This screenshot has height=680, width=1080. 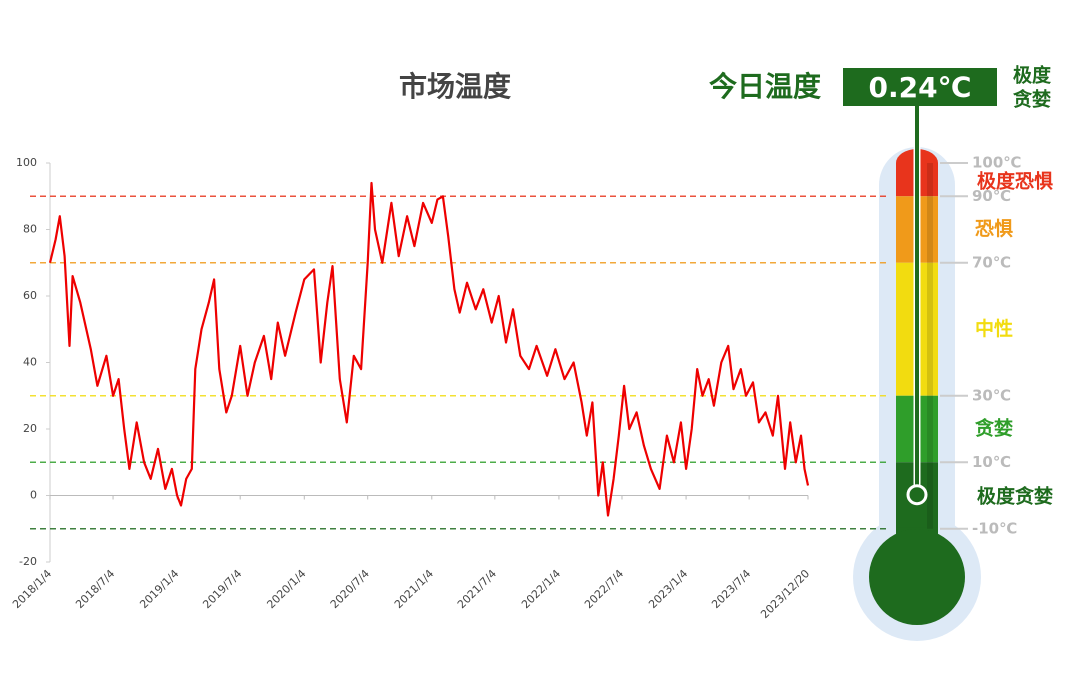 I want to click on today-marker, so click(x=917, y=495).